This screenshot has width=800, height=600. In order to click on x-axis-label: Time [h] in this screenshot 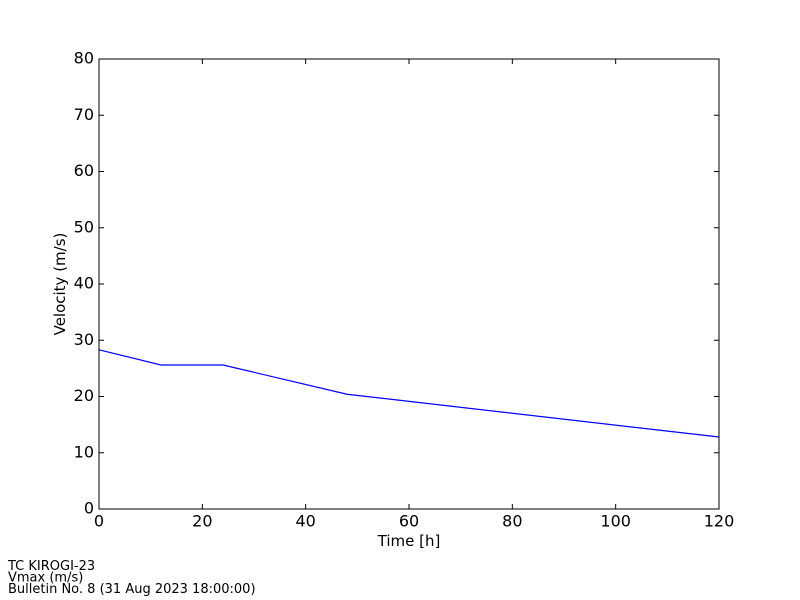, I will do `click(409, 541)`.